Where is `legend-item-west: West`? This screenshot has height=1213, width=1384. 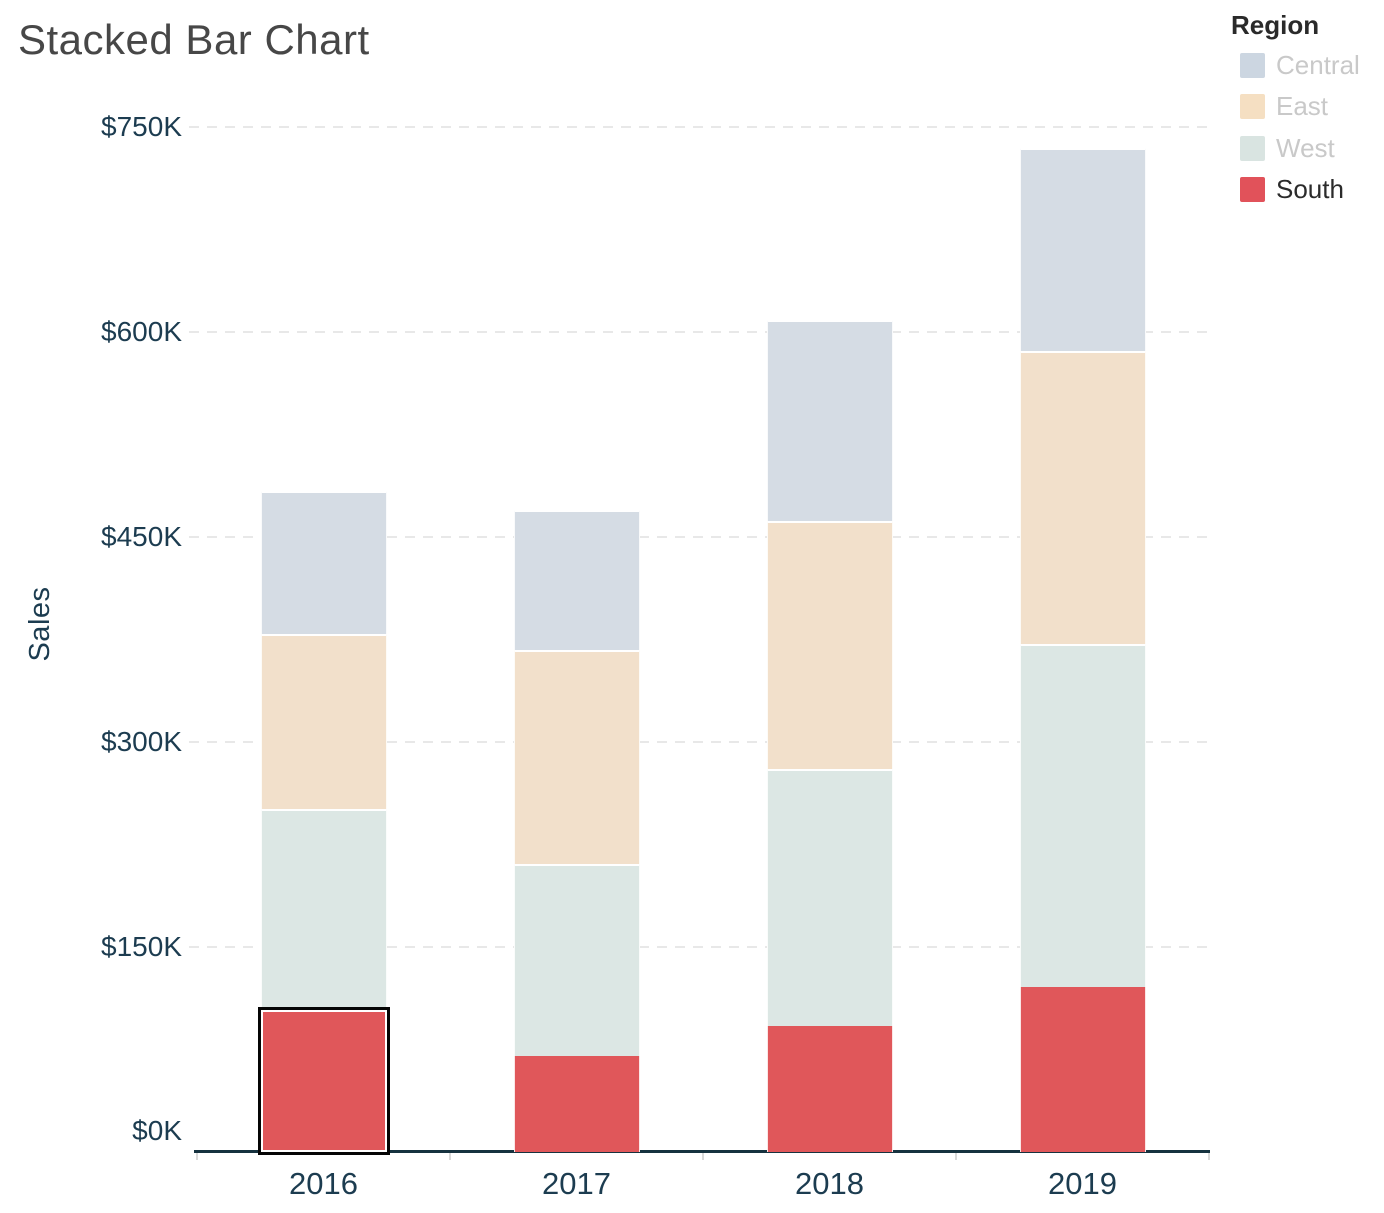 legend-item-west: West is located at coordinates (1287, 147).